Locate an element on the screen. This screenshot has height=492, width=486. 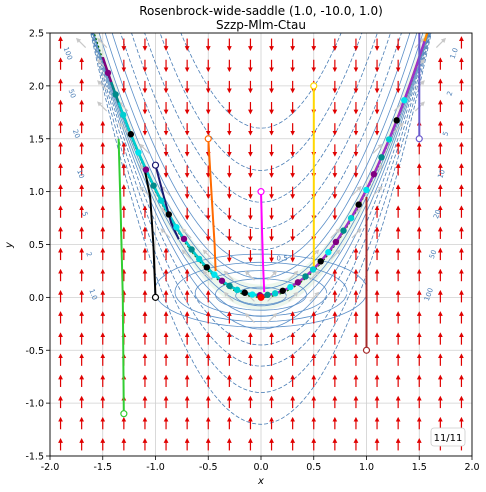
frame-badge: 11/11 is located at coordinates (448, 438).